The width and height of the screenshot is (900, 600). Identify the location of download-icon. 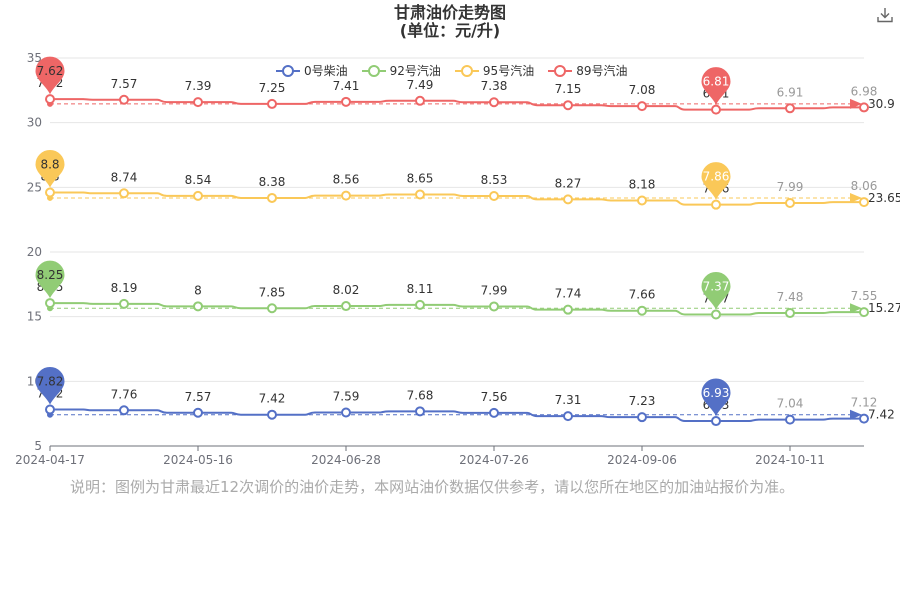
(885, 15).